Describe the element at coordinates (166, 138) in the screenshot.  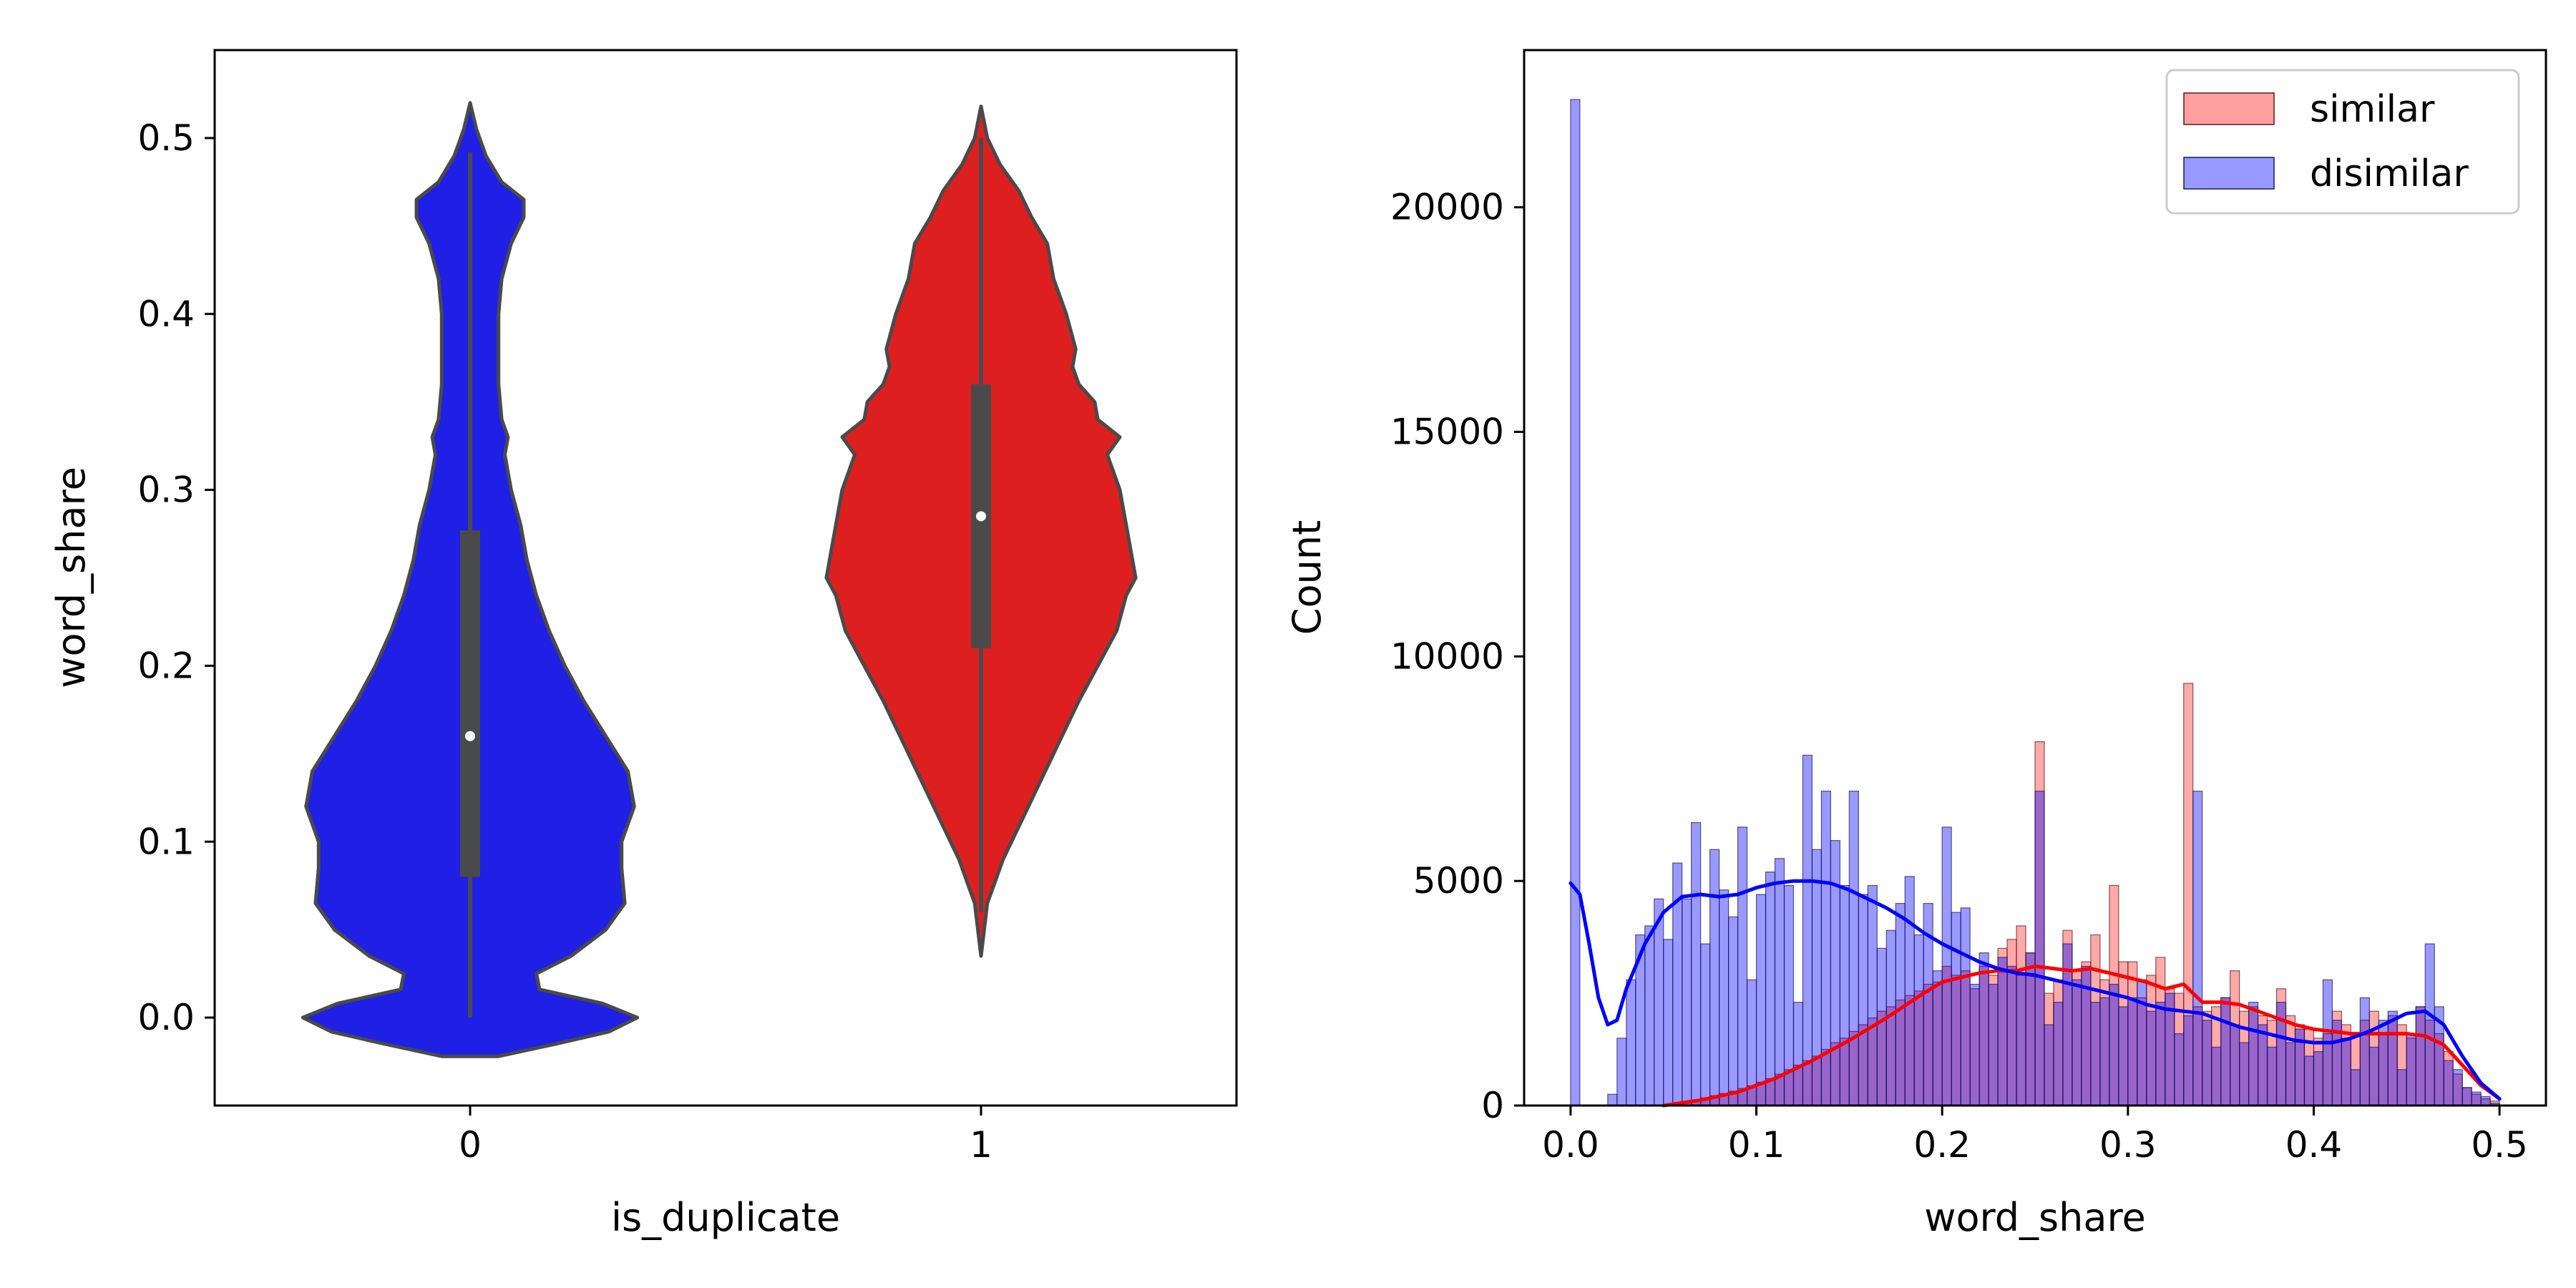
I see `violin-y-tick-label: 0.5` at that location.